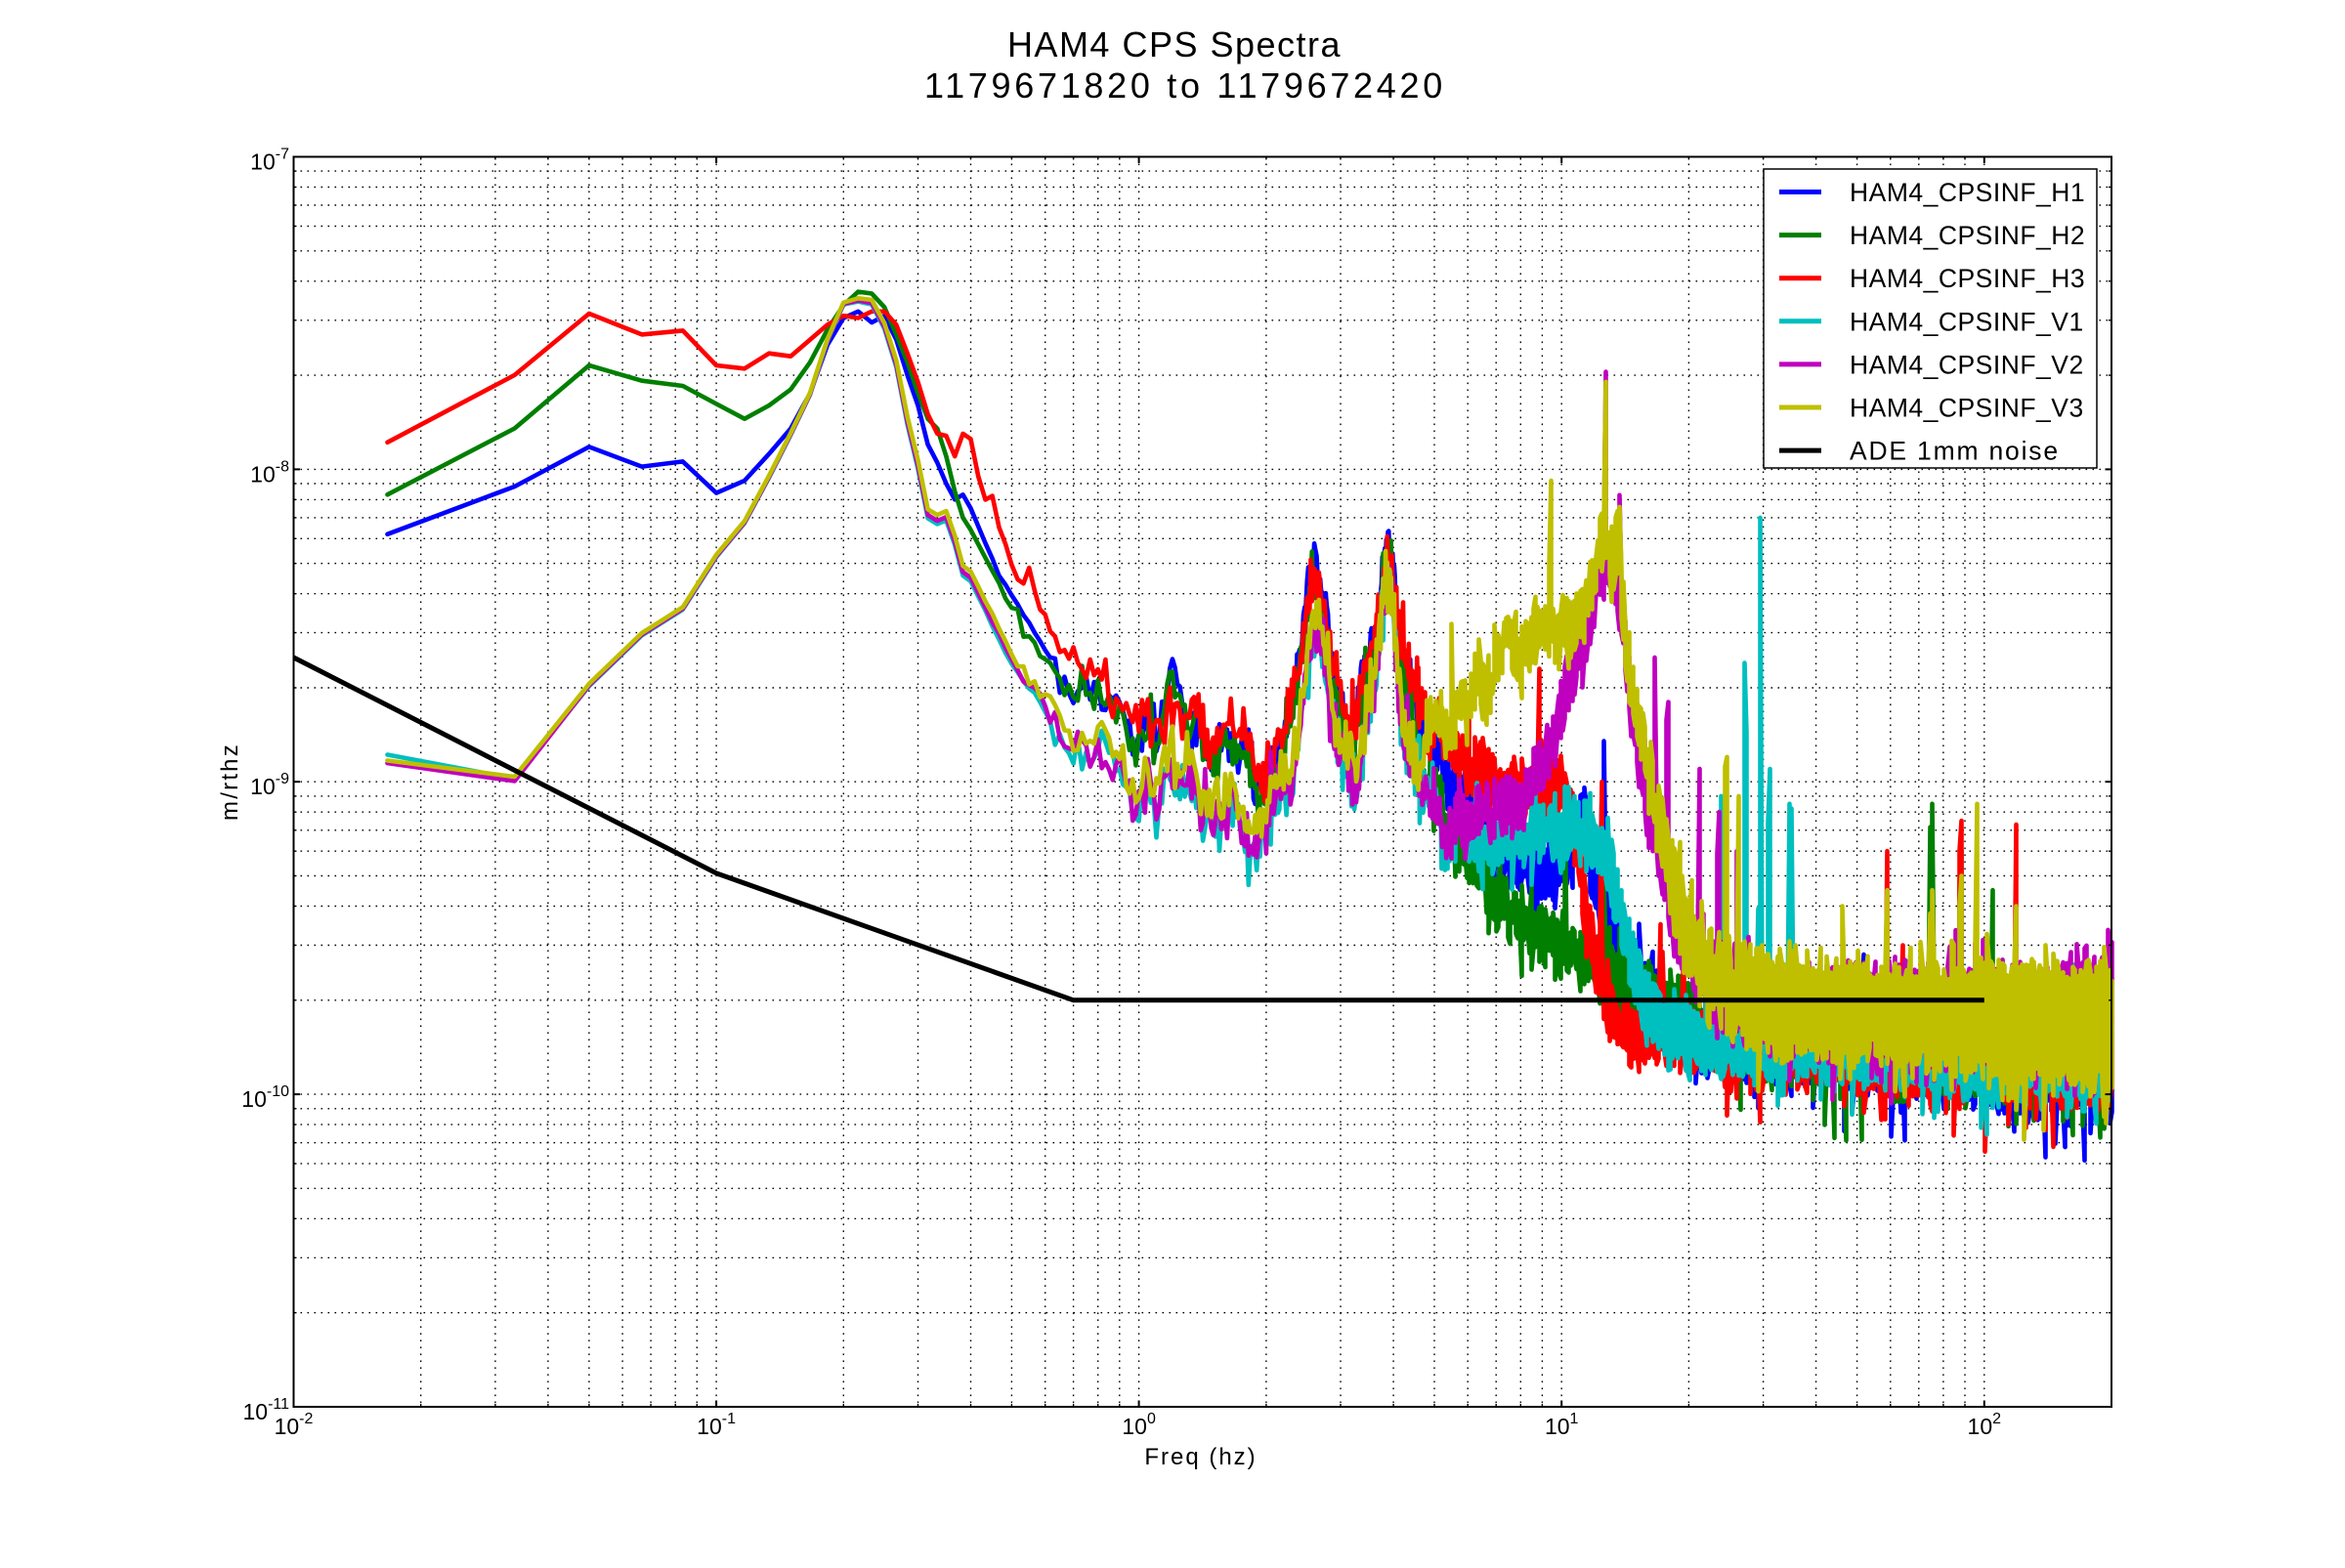  Describe the element at coordinates (230, 781) in the screenshot. I see `svg-text: m/rthz` at that location.